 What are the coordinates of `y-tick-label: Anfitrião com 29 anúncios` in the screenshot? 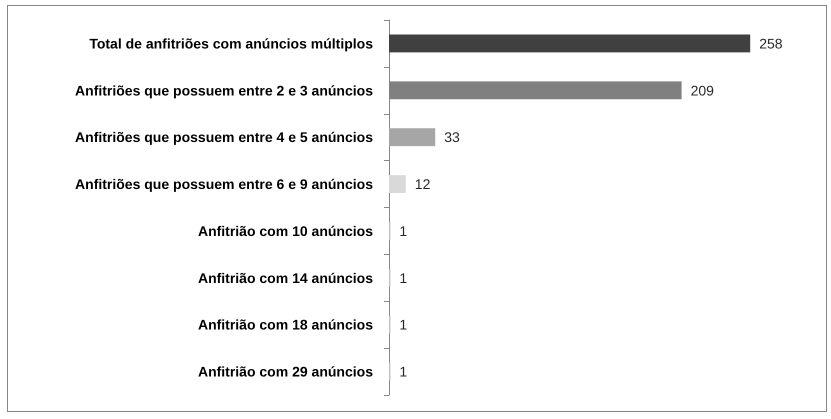 It's located at (286, 372).